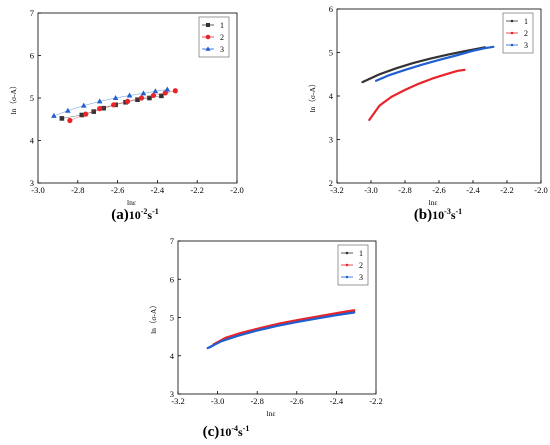 The width and height of the screenshot is (550, 445). What do you see at coordinates (423, 215) in the screenshot?
I see `caption-caption-prefix: (b)` at bounding box center [423, 215].